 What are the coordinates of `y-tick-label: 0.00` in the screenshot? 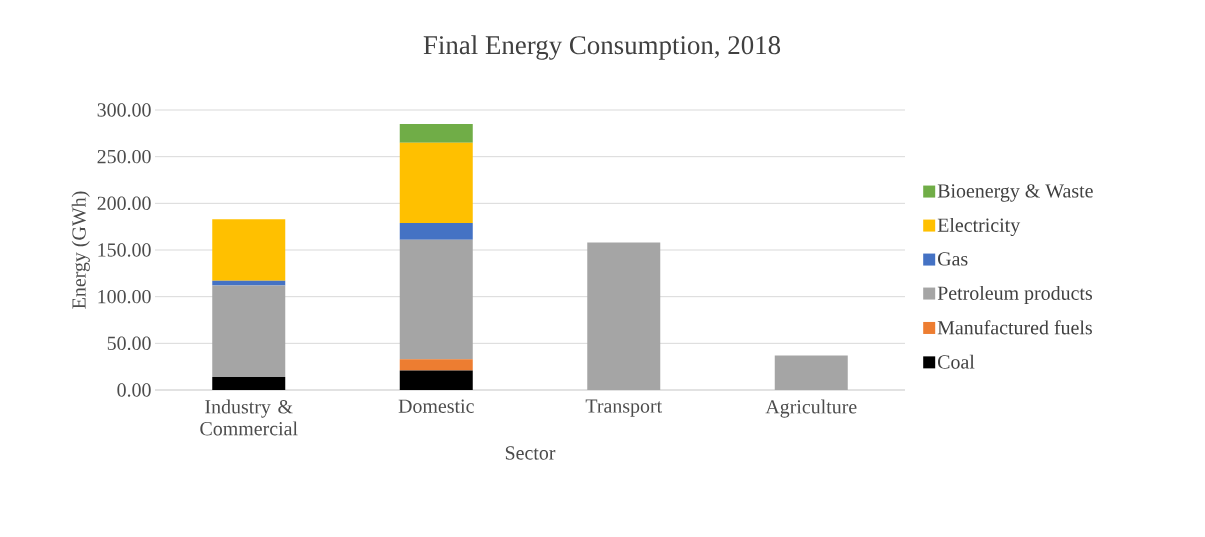 It's located at (134, 390).